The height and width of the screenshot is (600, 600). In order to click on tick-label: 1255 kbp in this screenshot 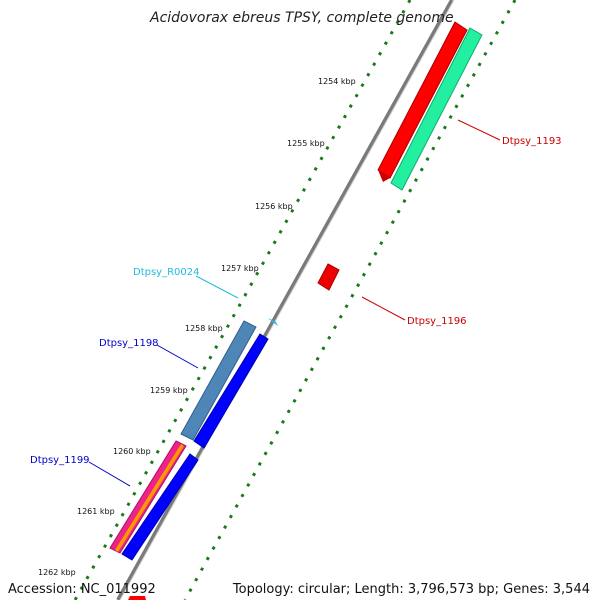, I will do `click(306, 143)`.